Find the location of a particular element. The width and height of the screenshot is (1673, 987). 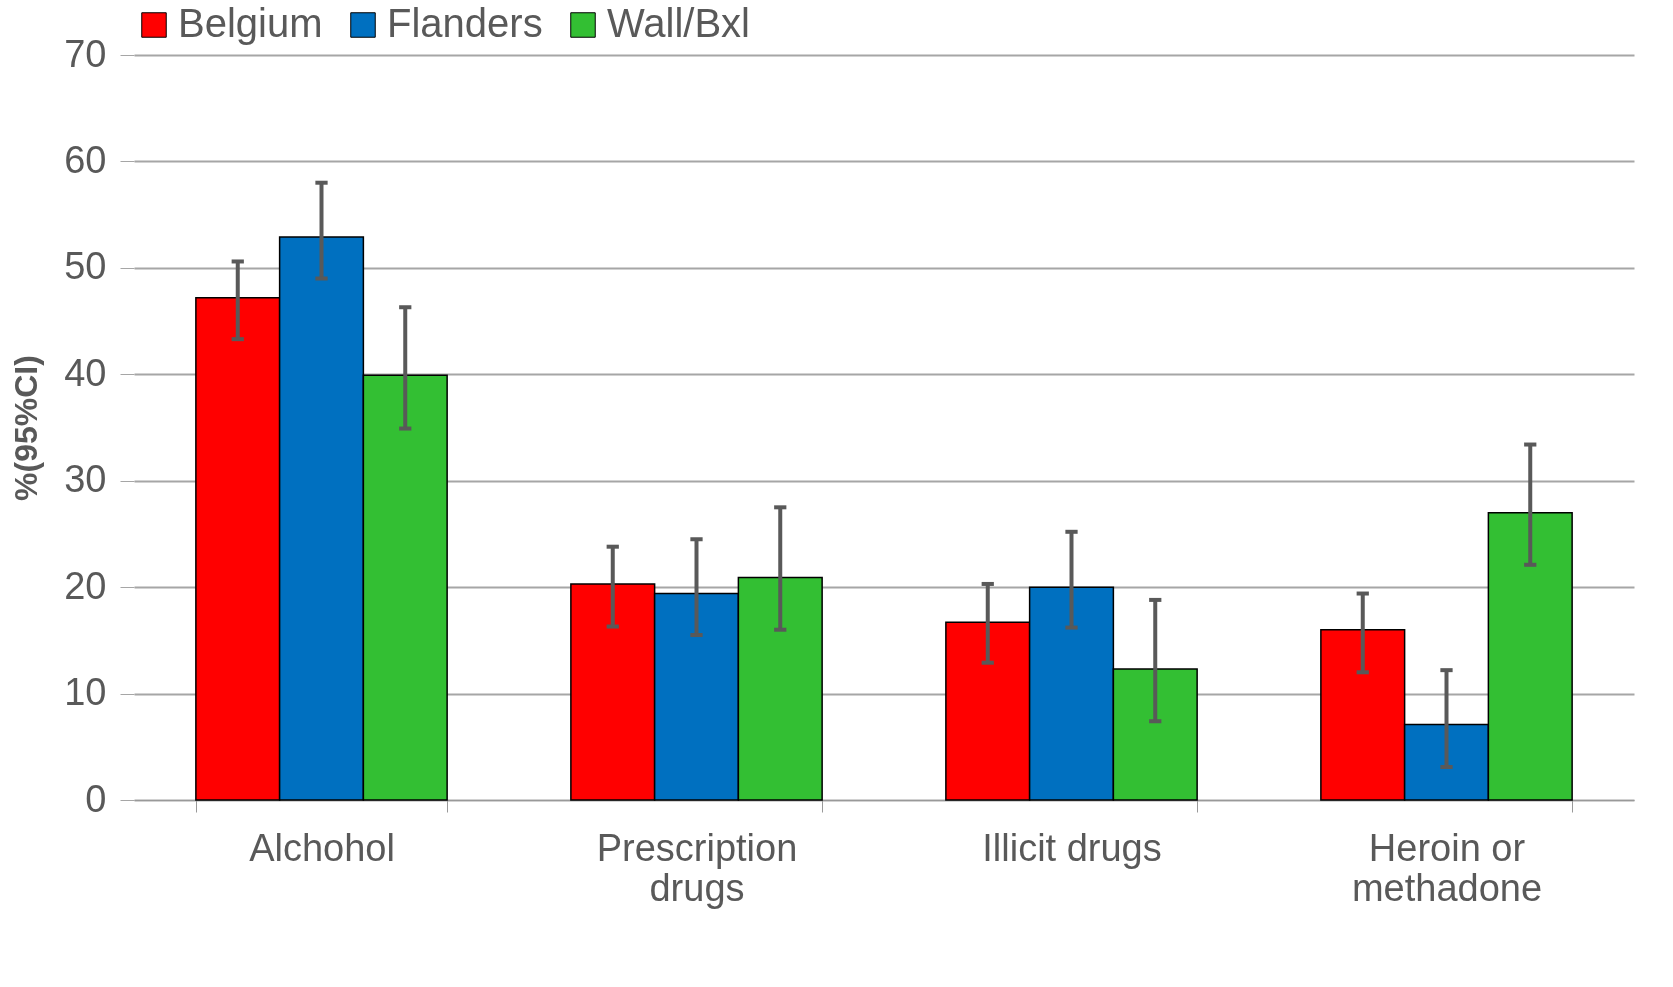

legend-label: Wall/Bxl is located at coordinates (678, 23).